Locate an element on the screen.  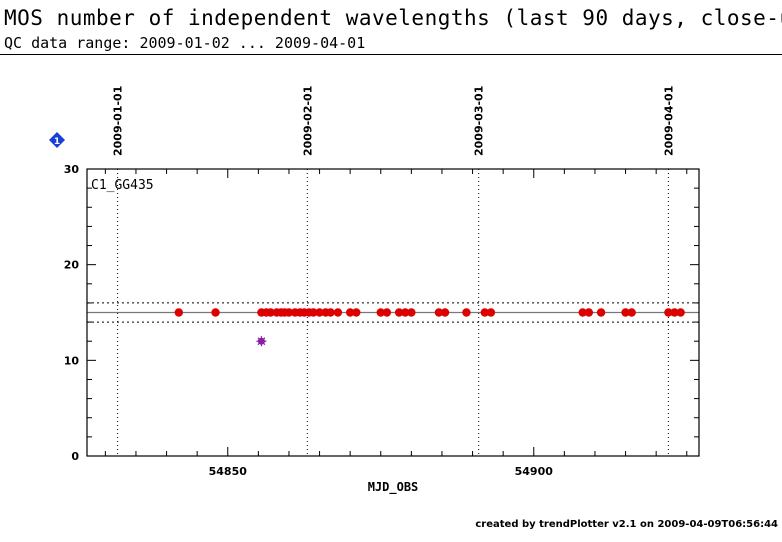
page-subtitle: QC data range: 2009-01-02 ... 2009-04-01 is located at coordinates (185, 43).